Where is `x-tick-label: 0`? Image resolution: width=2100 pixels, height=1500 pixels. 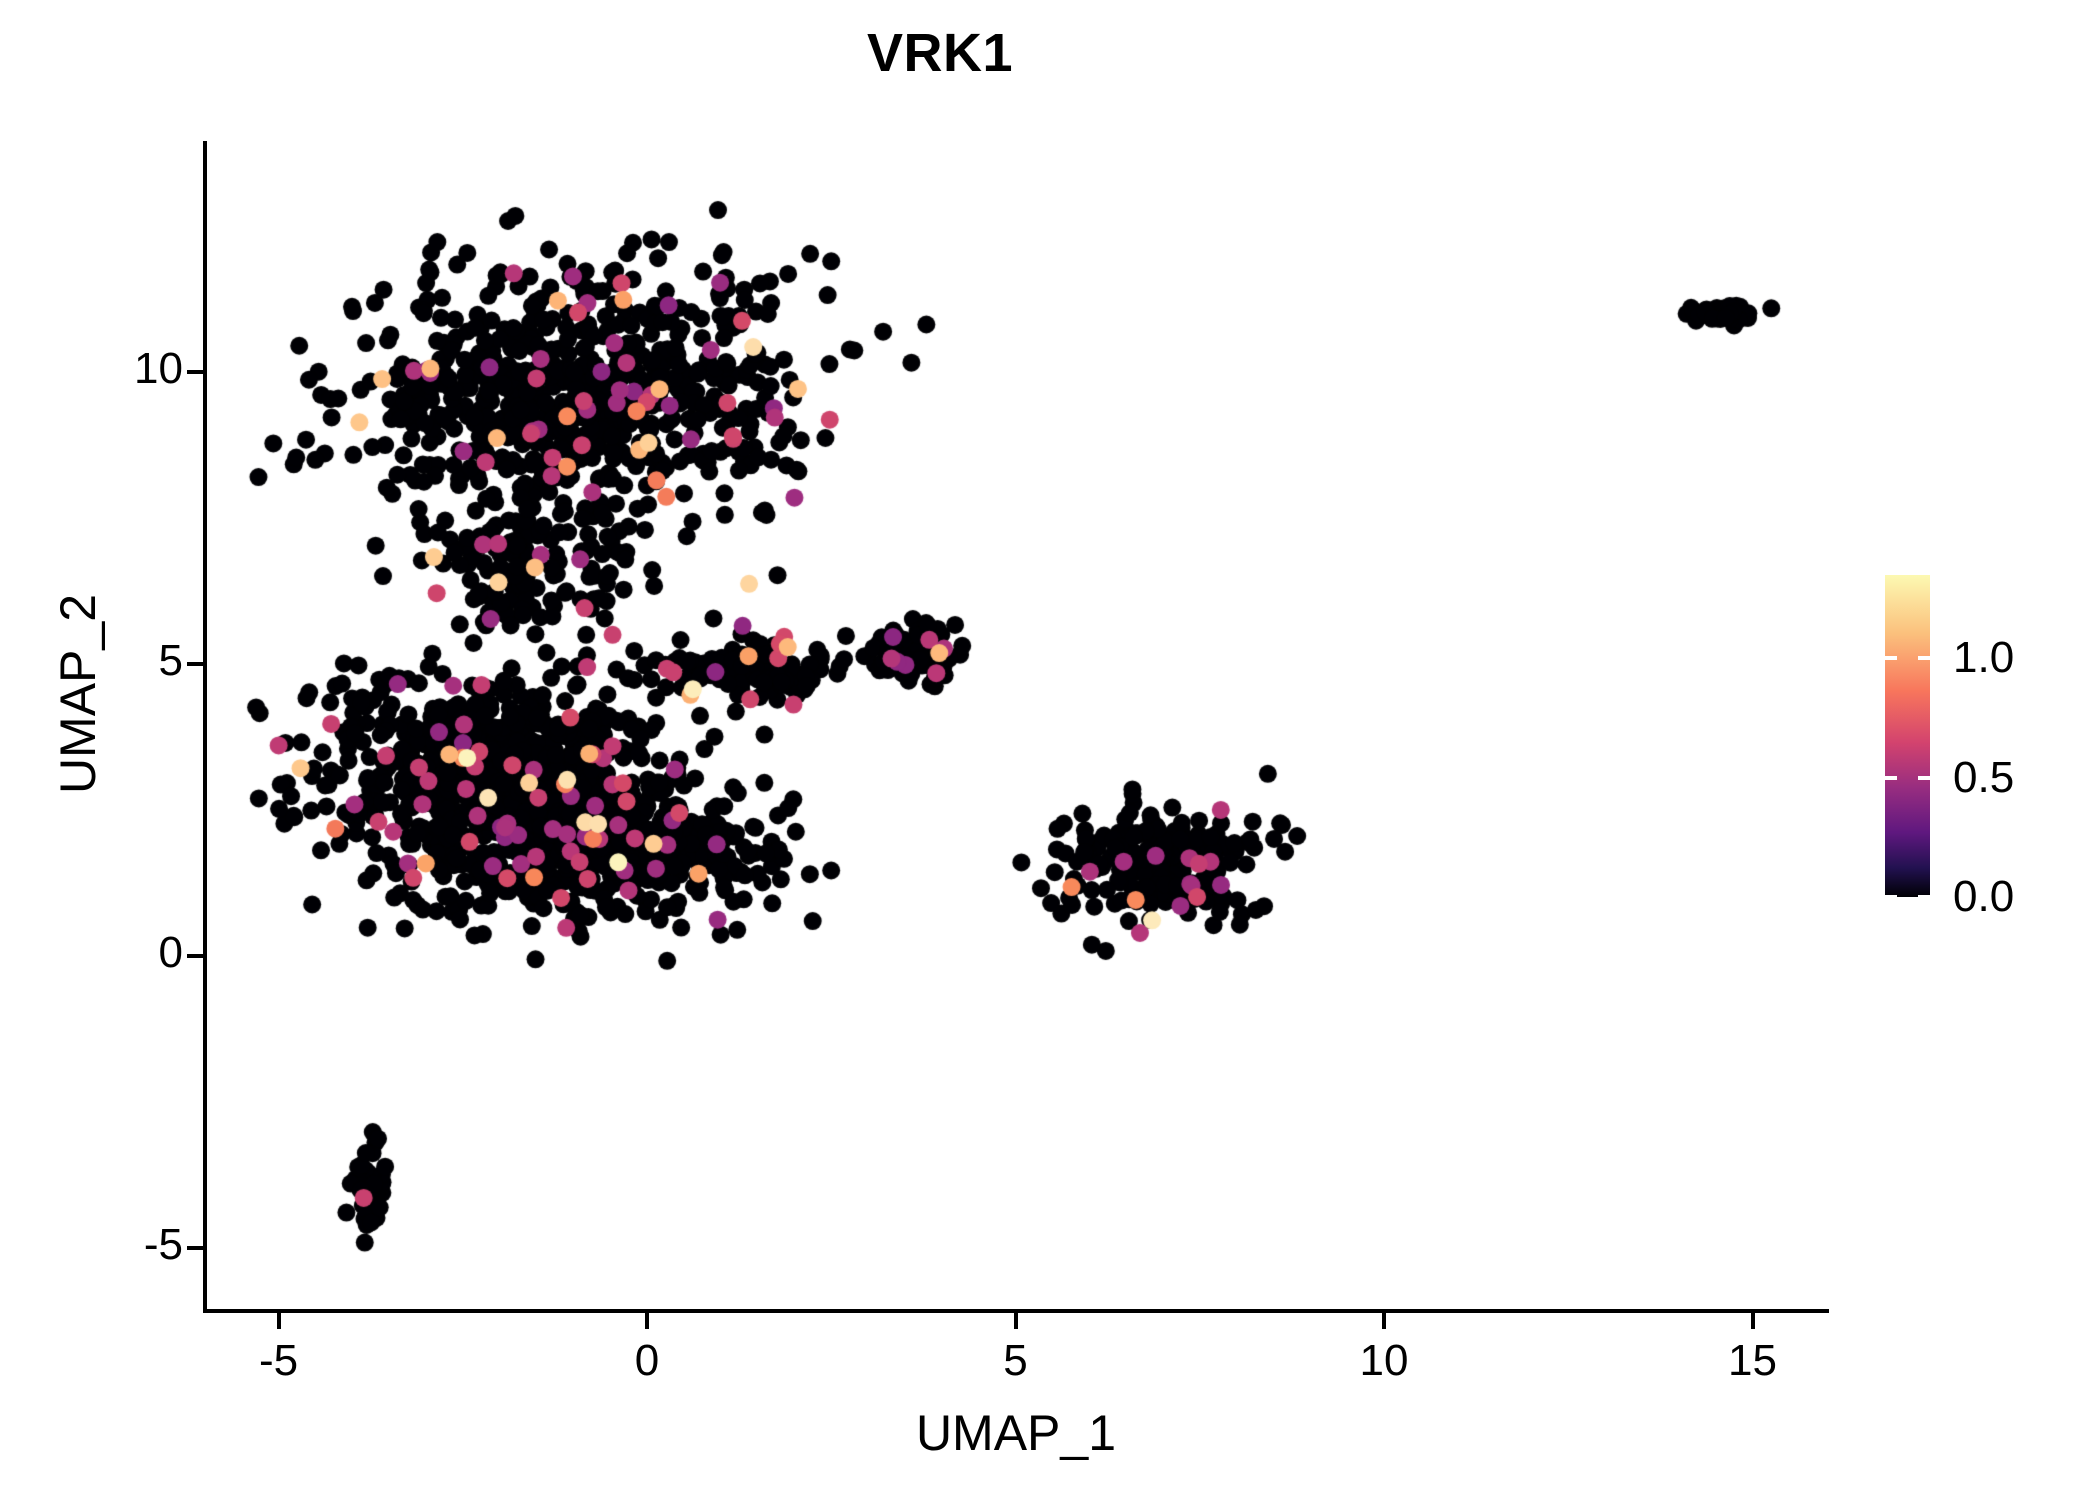
x-tick-label: 0 is located at coordinates (647, 1360).